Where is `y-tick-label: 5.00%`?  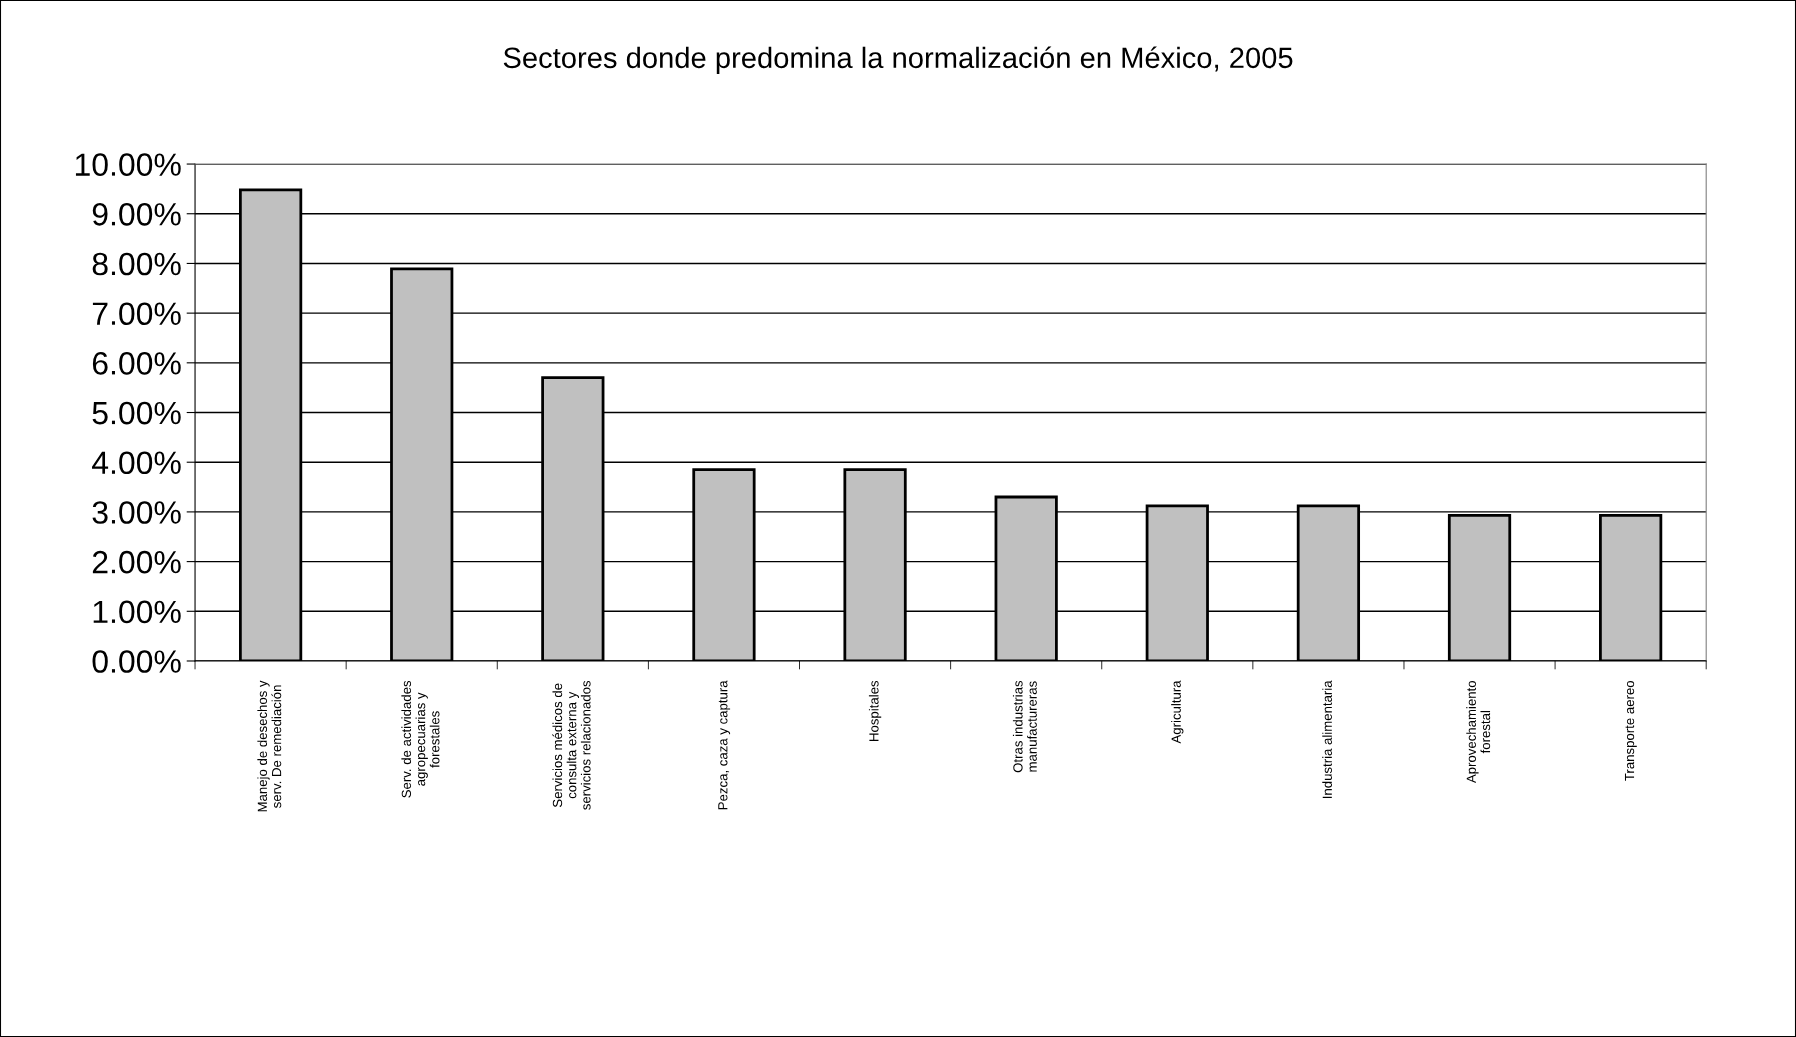 y-tick-label: 5.00% is located at coordinates (136, 413).